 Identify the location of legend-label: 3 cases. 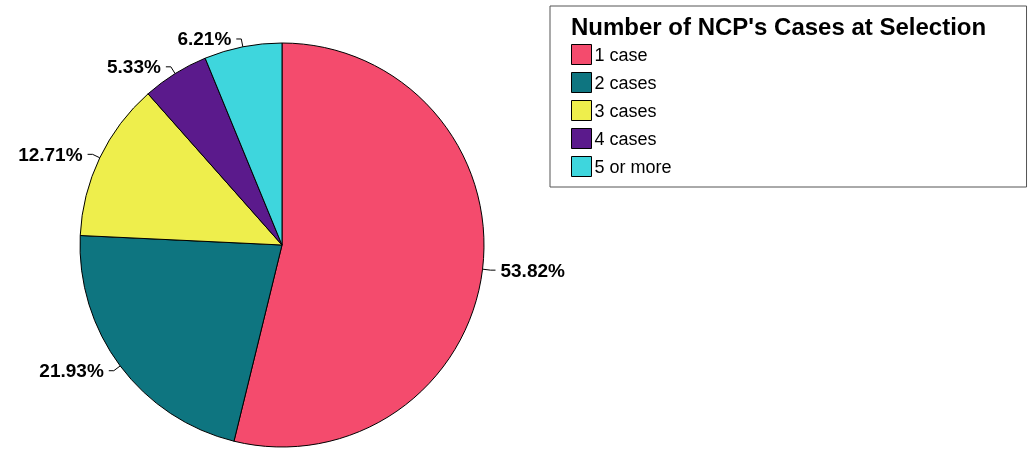
(625, 110).